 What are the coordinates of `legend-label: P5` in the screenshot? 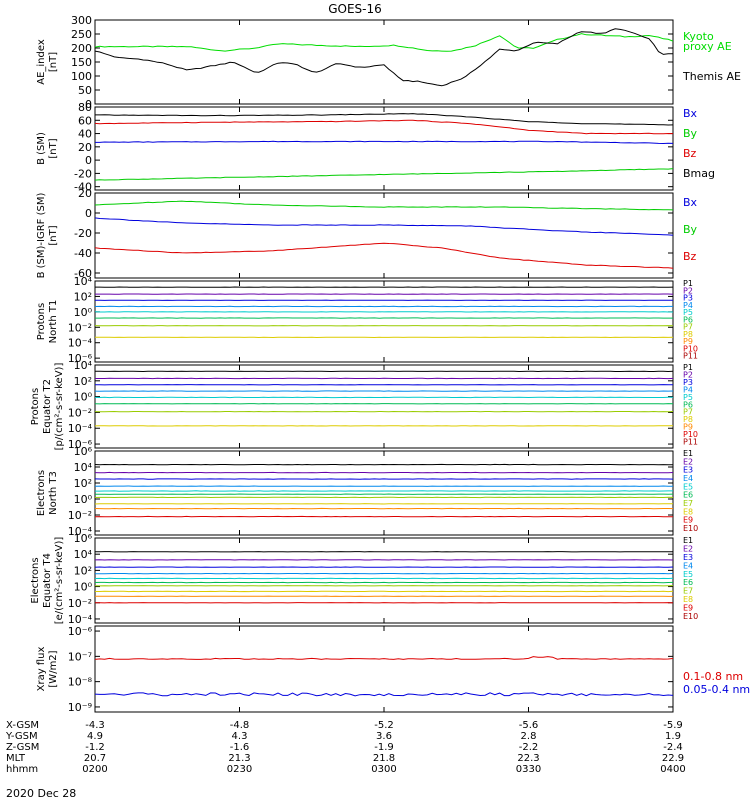 It's located at (688, 312).